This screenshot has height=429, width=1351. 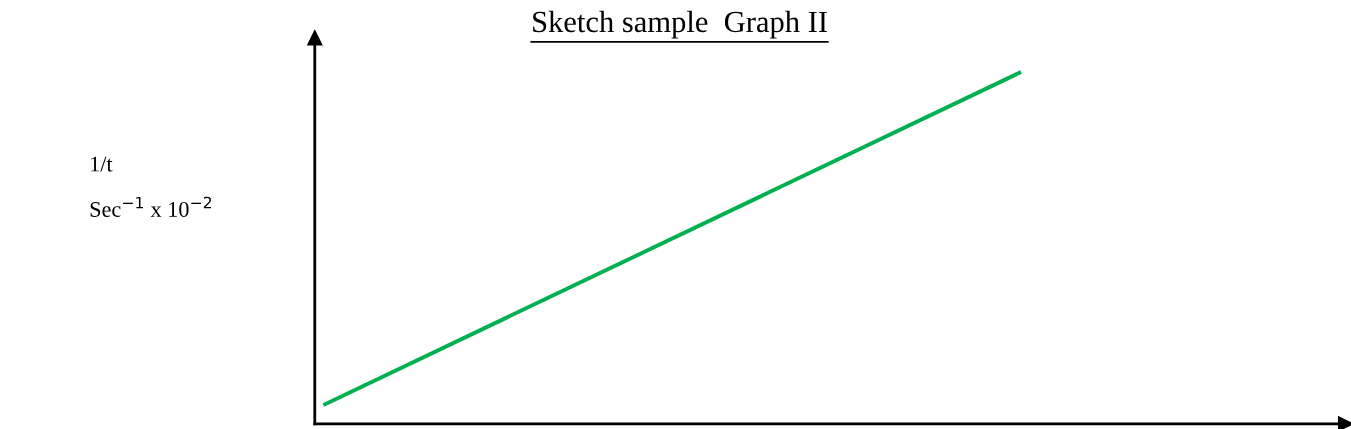 What do you see at coordinates (680, 24) in the screenshot?
I see `chart-title: Sketch sample Graph II` at bounding box center [680, 24].